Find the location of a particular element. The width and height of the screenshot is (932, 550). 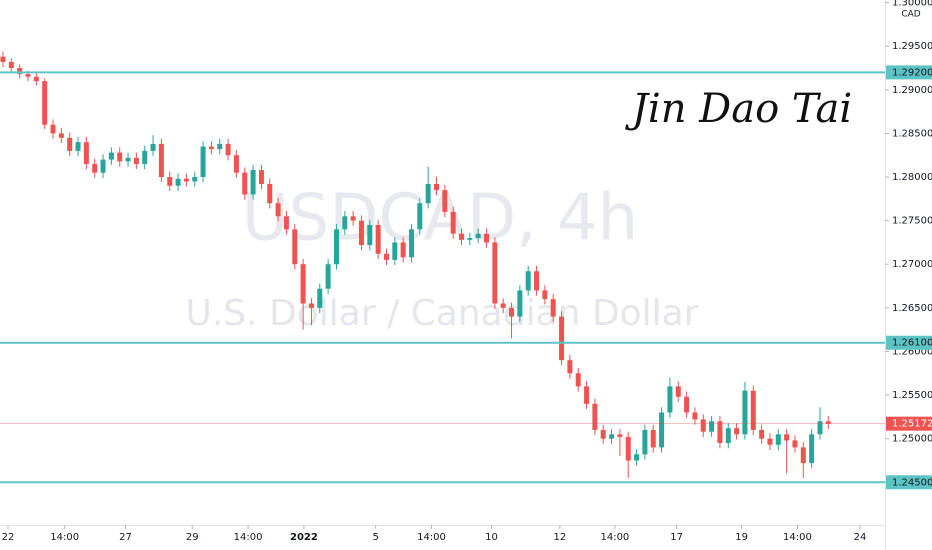

x-tick-label: 24 is located at coordinates (860, 537).